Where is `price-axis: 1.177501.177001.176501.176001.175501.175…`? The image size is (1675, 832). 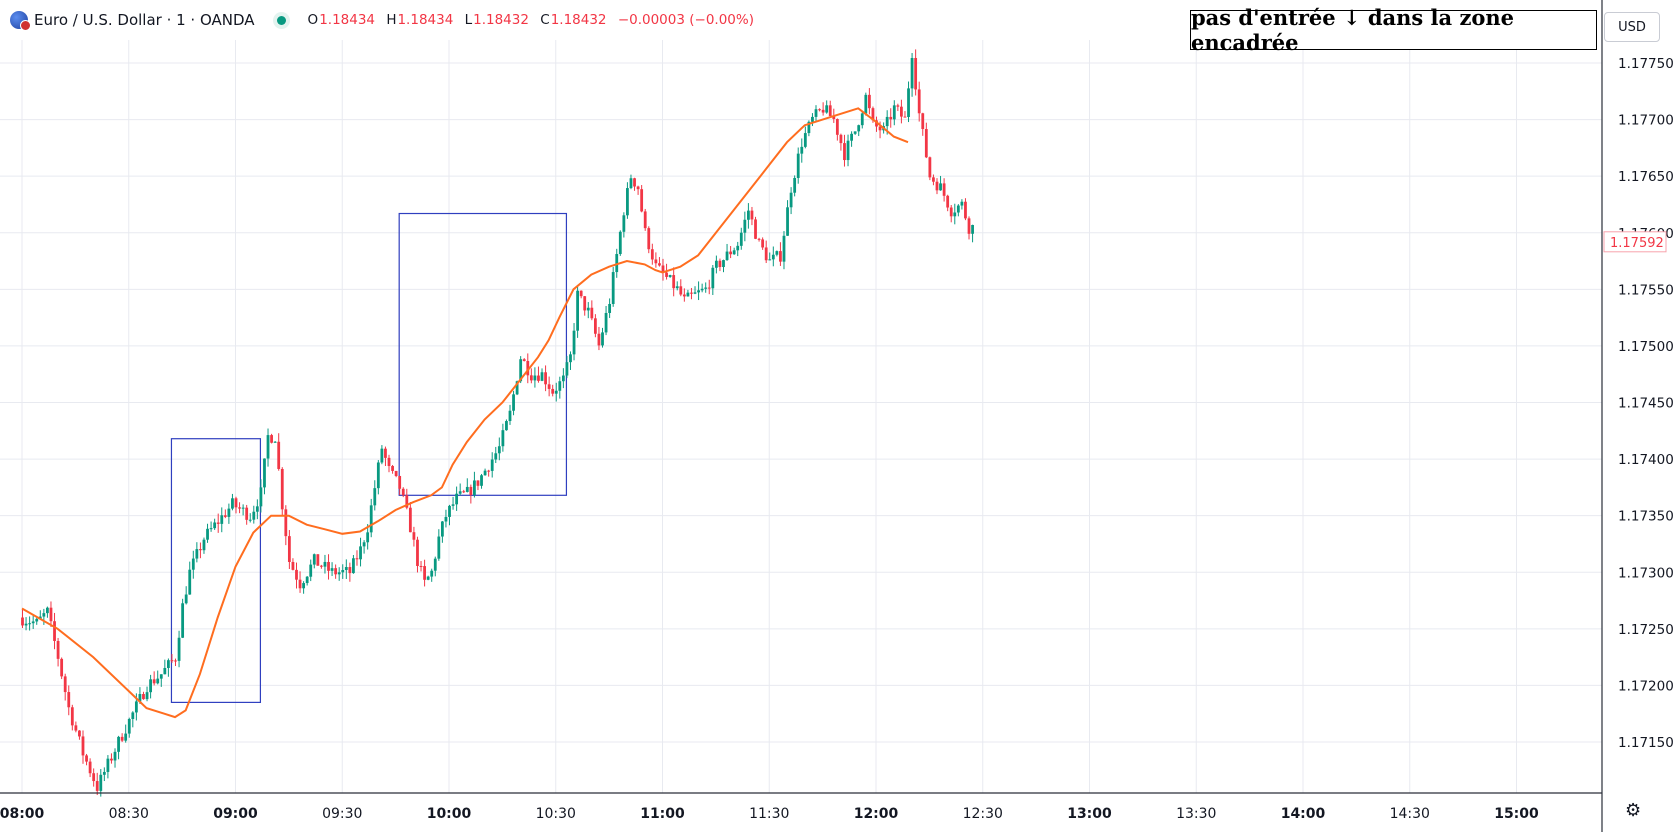
price-axis: 1.177501.177001.176501.176001.175501.175… is located at coordinates (1637, 416).